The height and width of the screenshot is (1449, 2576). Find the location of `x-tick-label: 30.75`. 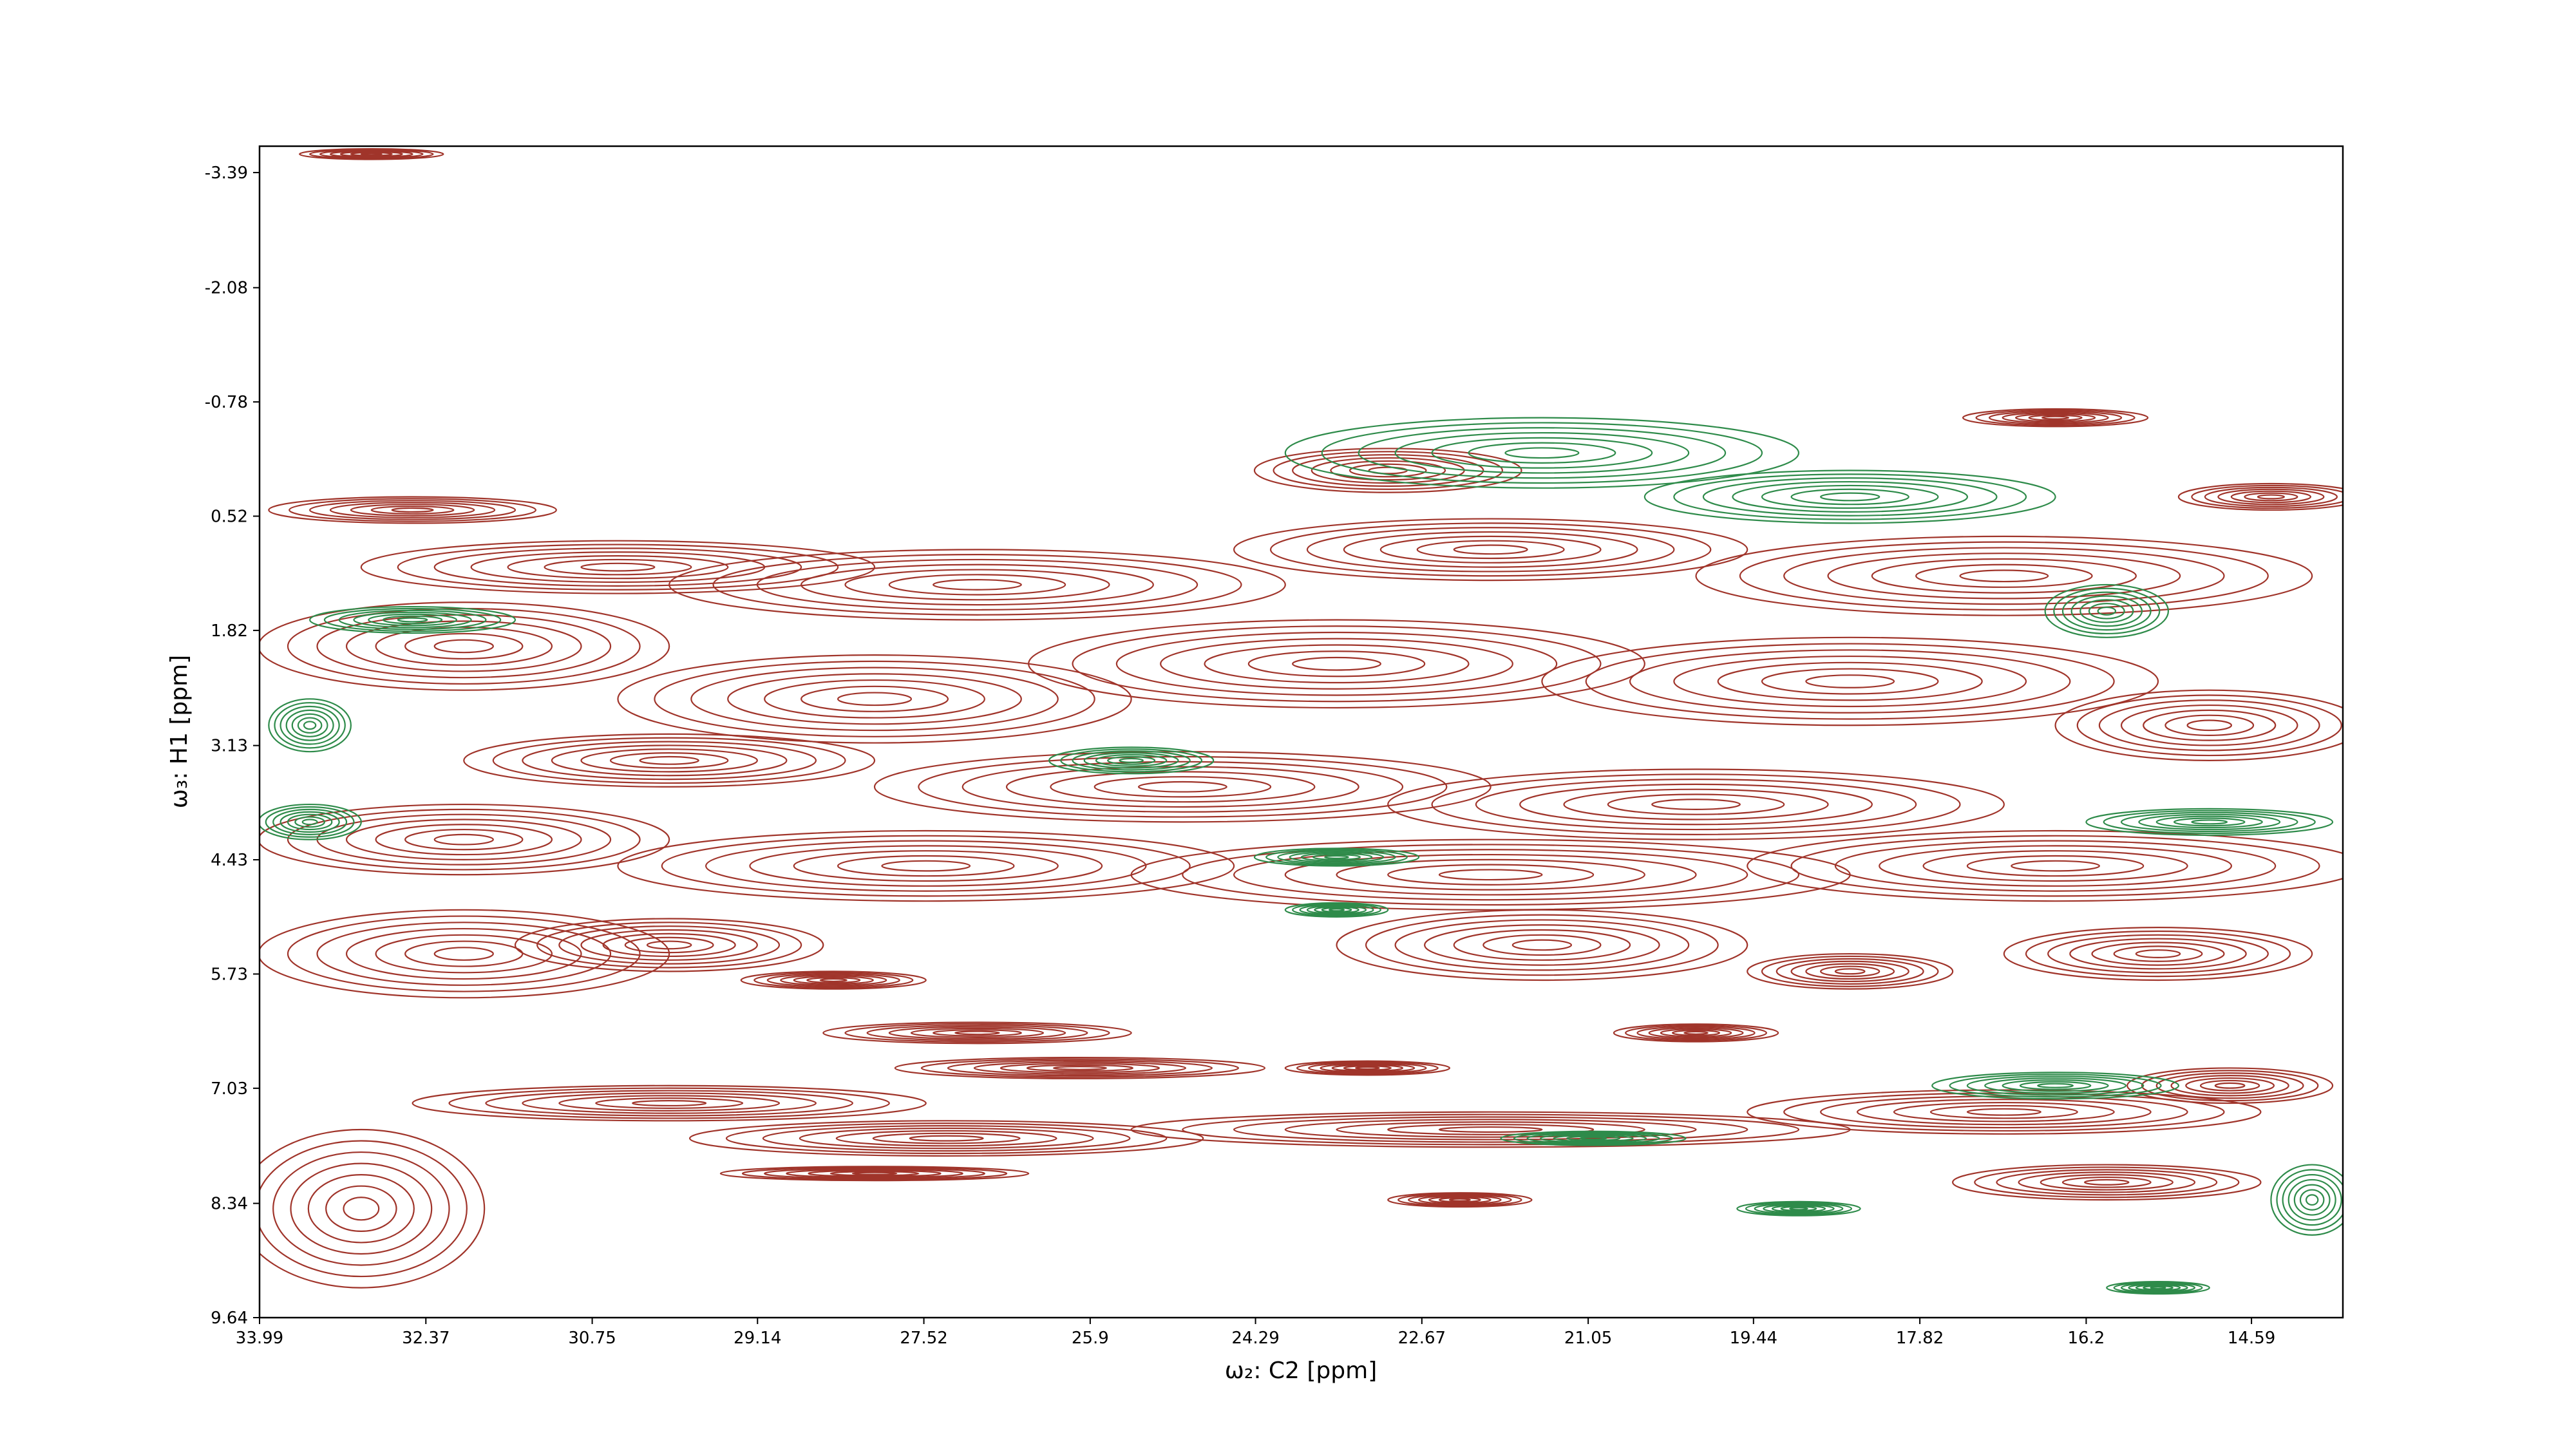

x-tick-label: 30.75 is located at coordinates (592, 1339).